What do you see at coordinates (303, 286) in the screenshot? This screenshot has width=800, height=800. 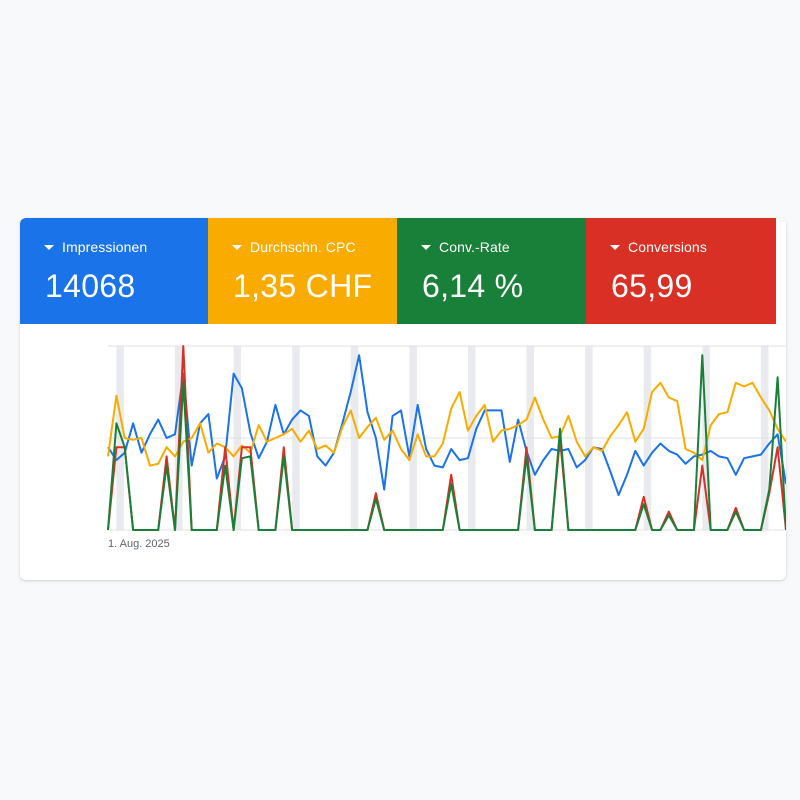 I see `metric-value: 1,35 CHF` at bounding box center [303, 286].